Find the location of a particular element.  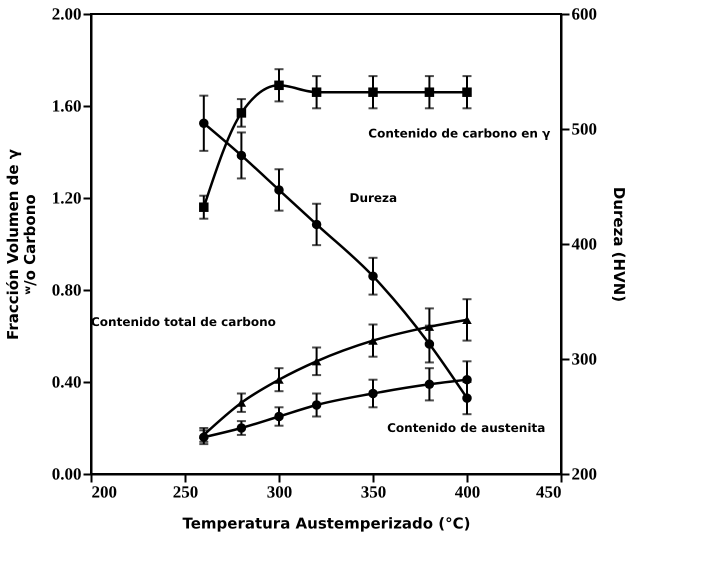

y2-tick-label: 500 is located at coordinates (584, 129).